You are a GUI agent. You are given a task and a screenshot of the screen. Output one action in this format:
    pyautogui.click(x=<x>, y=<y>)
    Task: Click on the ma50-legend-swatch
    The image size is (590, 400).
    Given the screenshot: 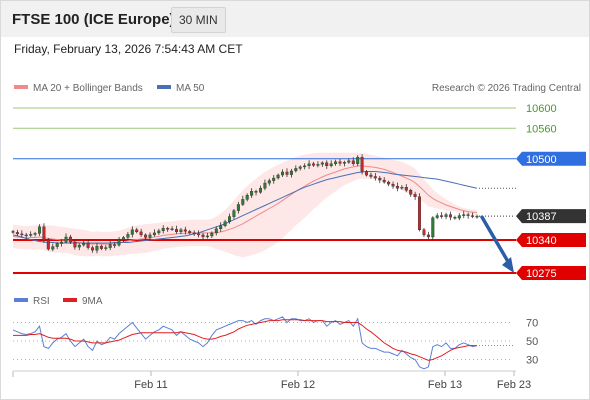 What is the action you would take?
    pyautogui.click(x=164, y=87)
    